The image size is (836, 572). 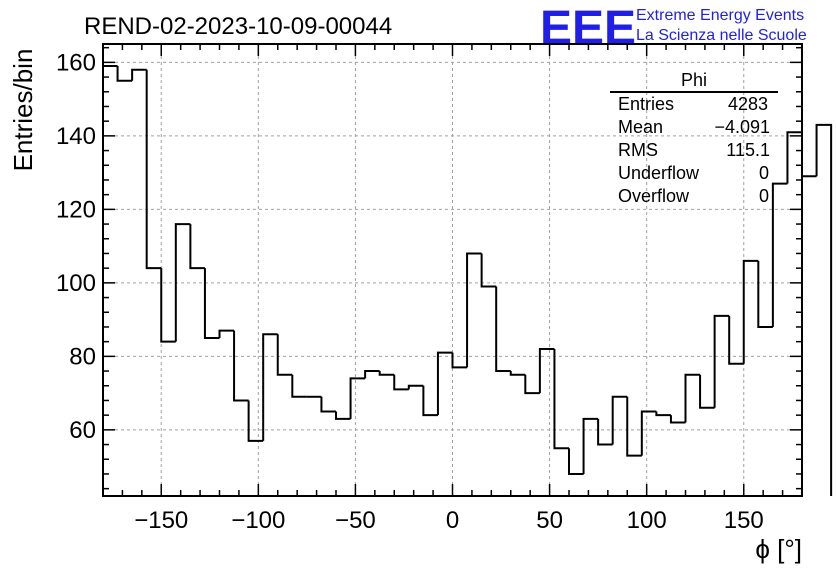 What do you see at coordinates (638, 150) in the screenshot?
I see `stats-label-rms: RMS` at bounding box center [638, 150].